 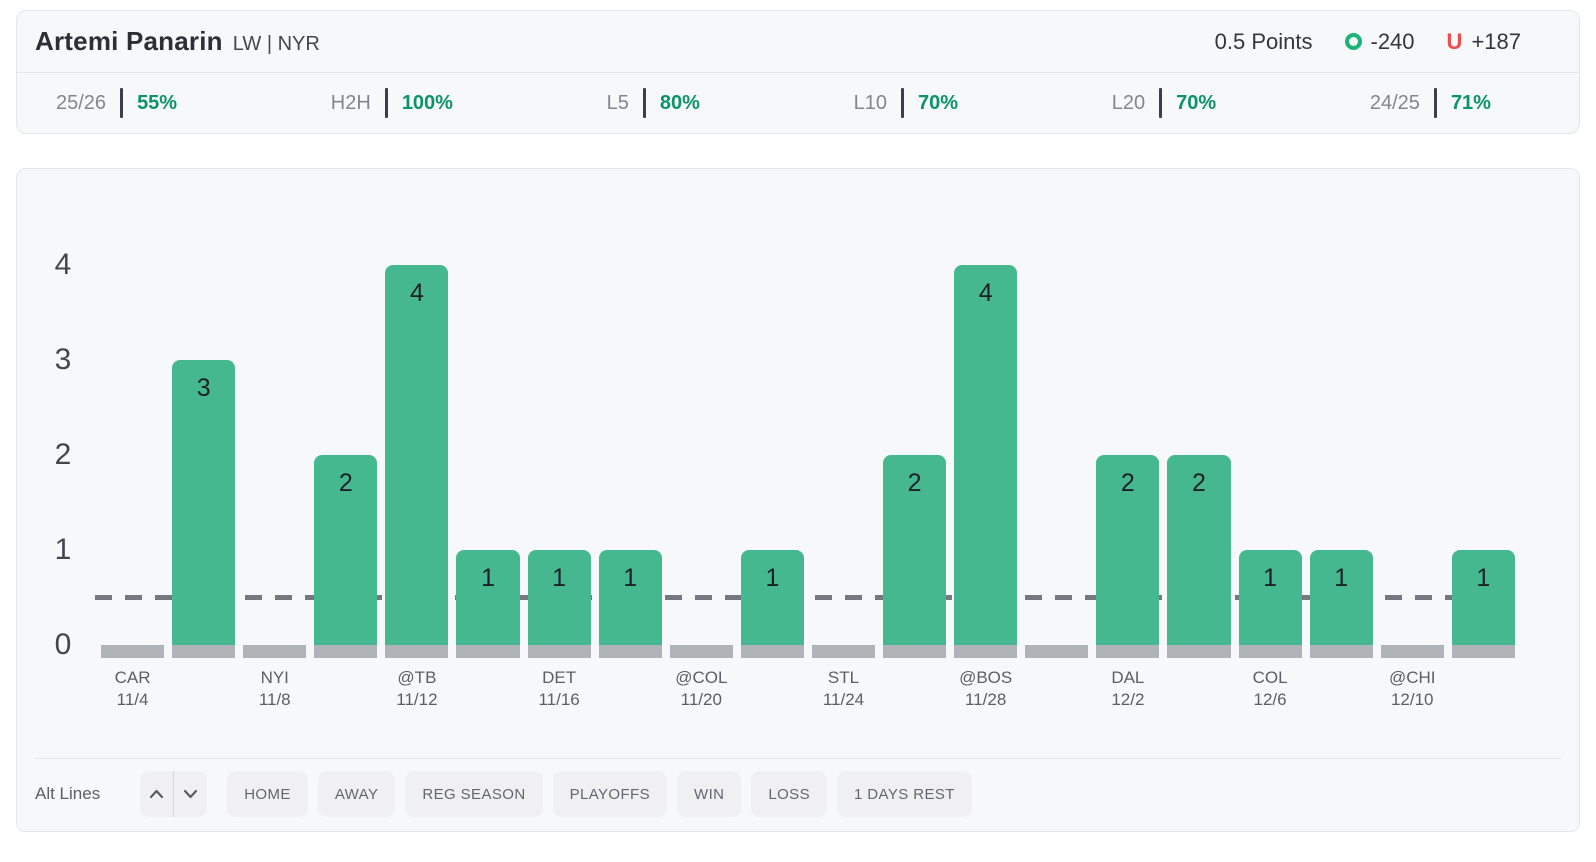 What do you see at coordinates (843, 677) in the screenshot?
I see `opponent-label: STL` at bounding box center [843, 677].